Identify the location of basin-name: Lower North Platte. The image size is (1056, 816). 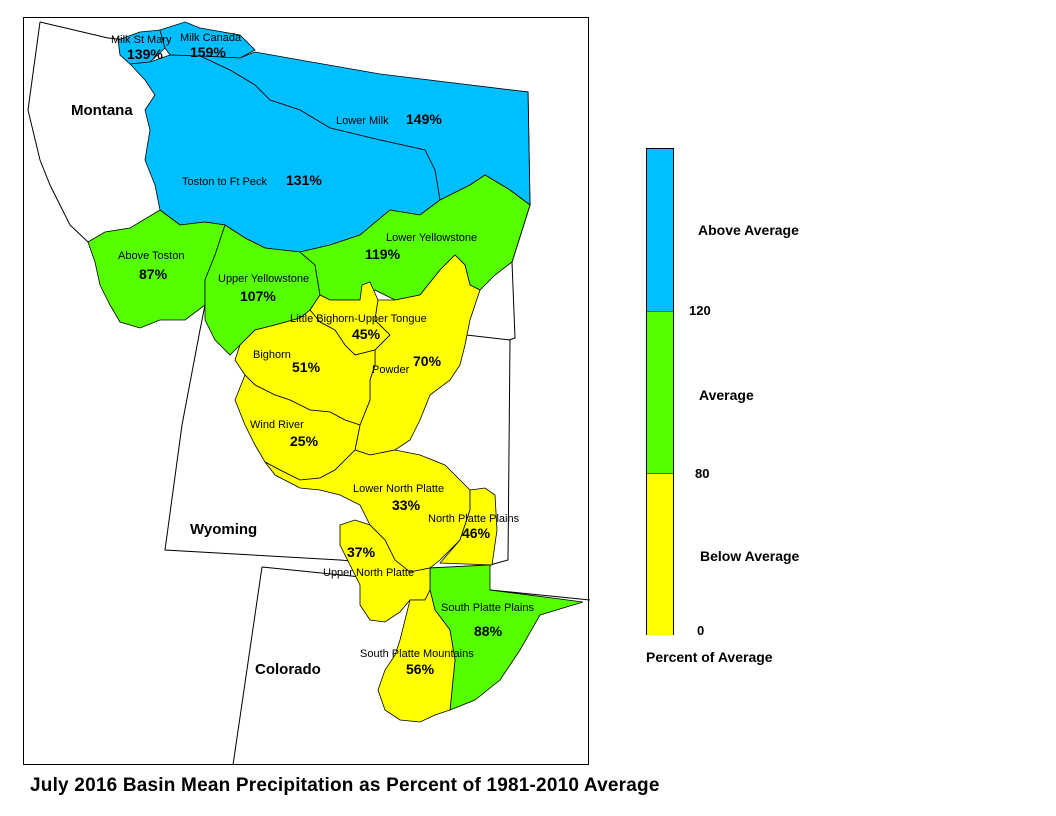
(398, 489).